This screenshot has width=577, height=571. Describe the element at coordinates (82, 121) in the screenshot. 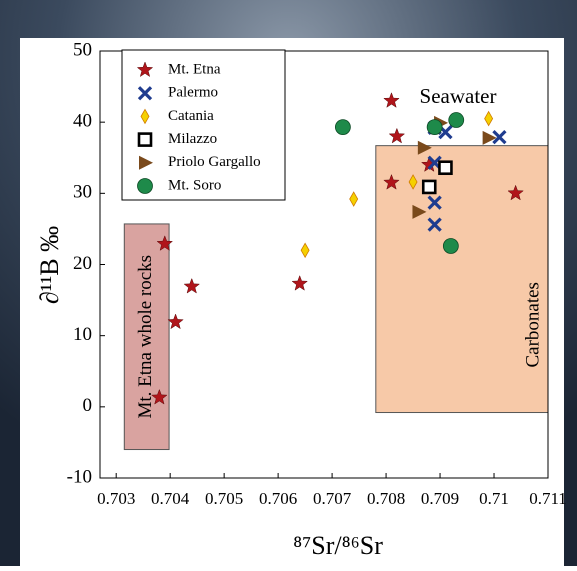

I see `y-tick-label: 40` at that location.